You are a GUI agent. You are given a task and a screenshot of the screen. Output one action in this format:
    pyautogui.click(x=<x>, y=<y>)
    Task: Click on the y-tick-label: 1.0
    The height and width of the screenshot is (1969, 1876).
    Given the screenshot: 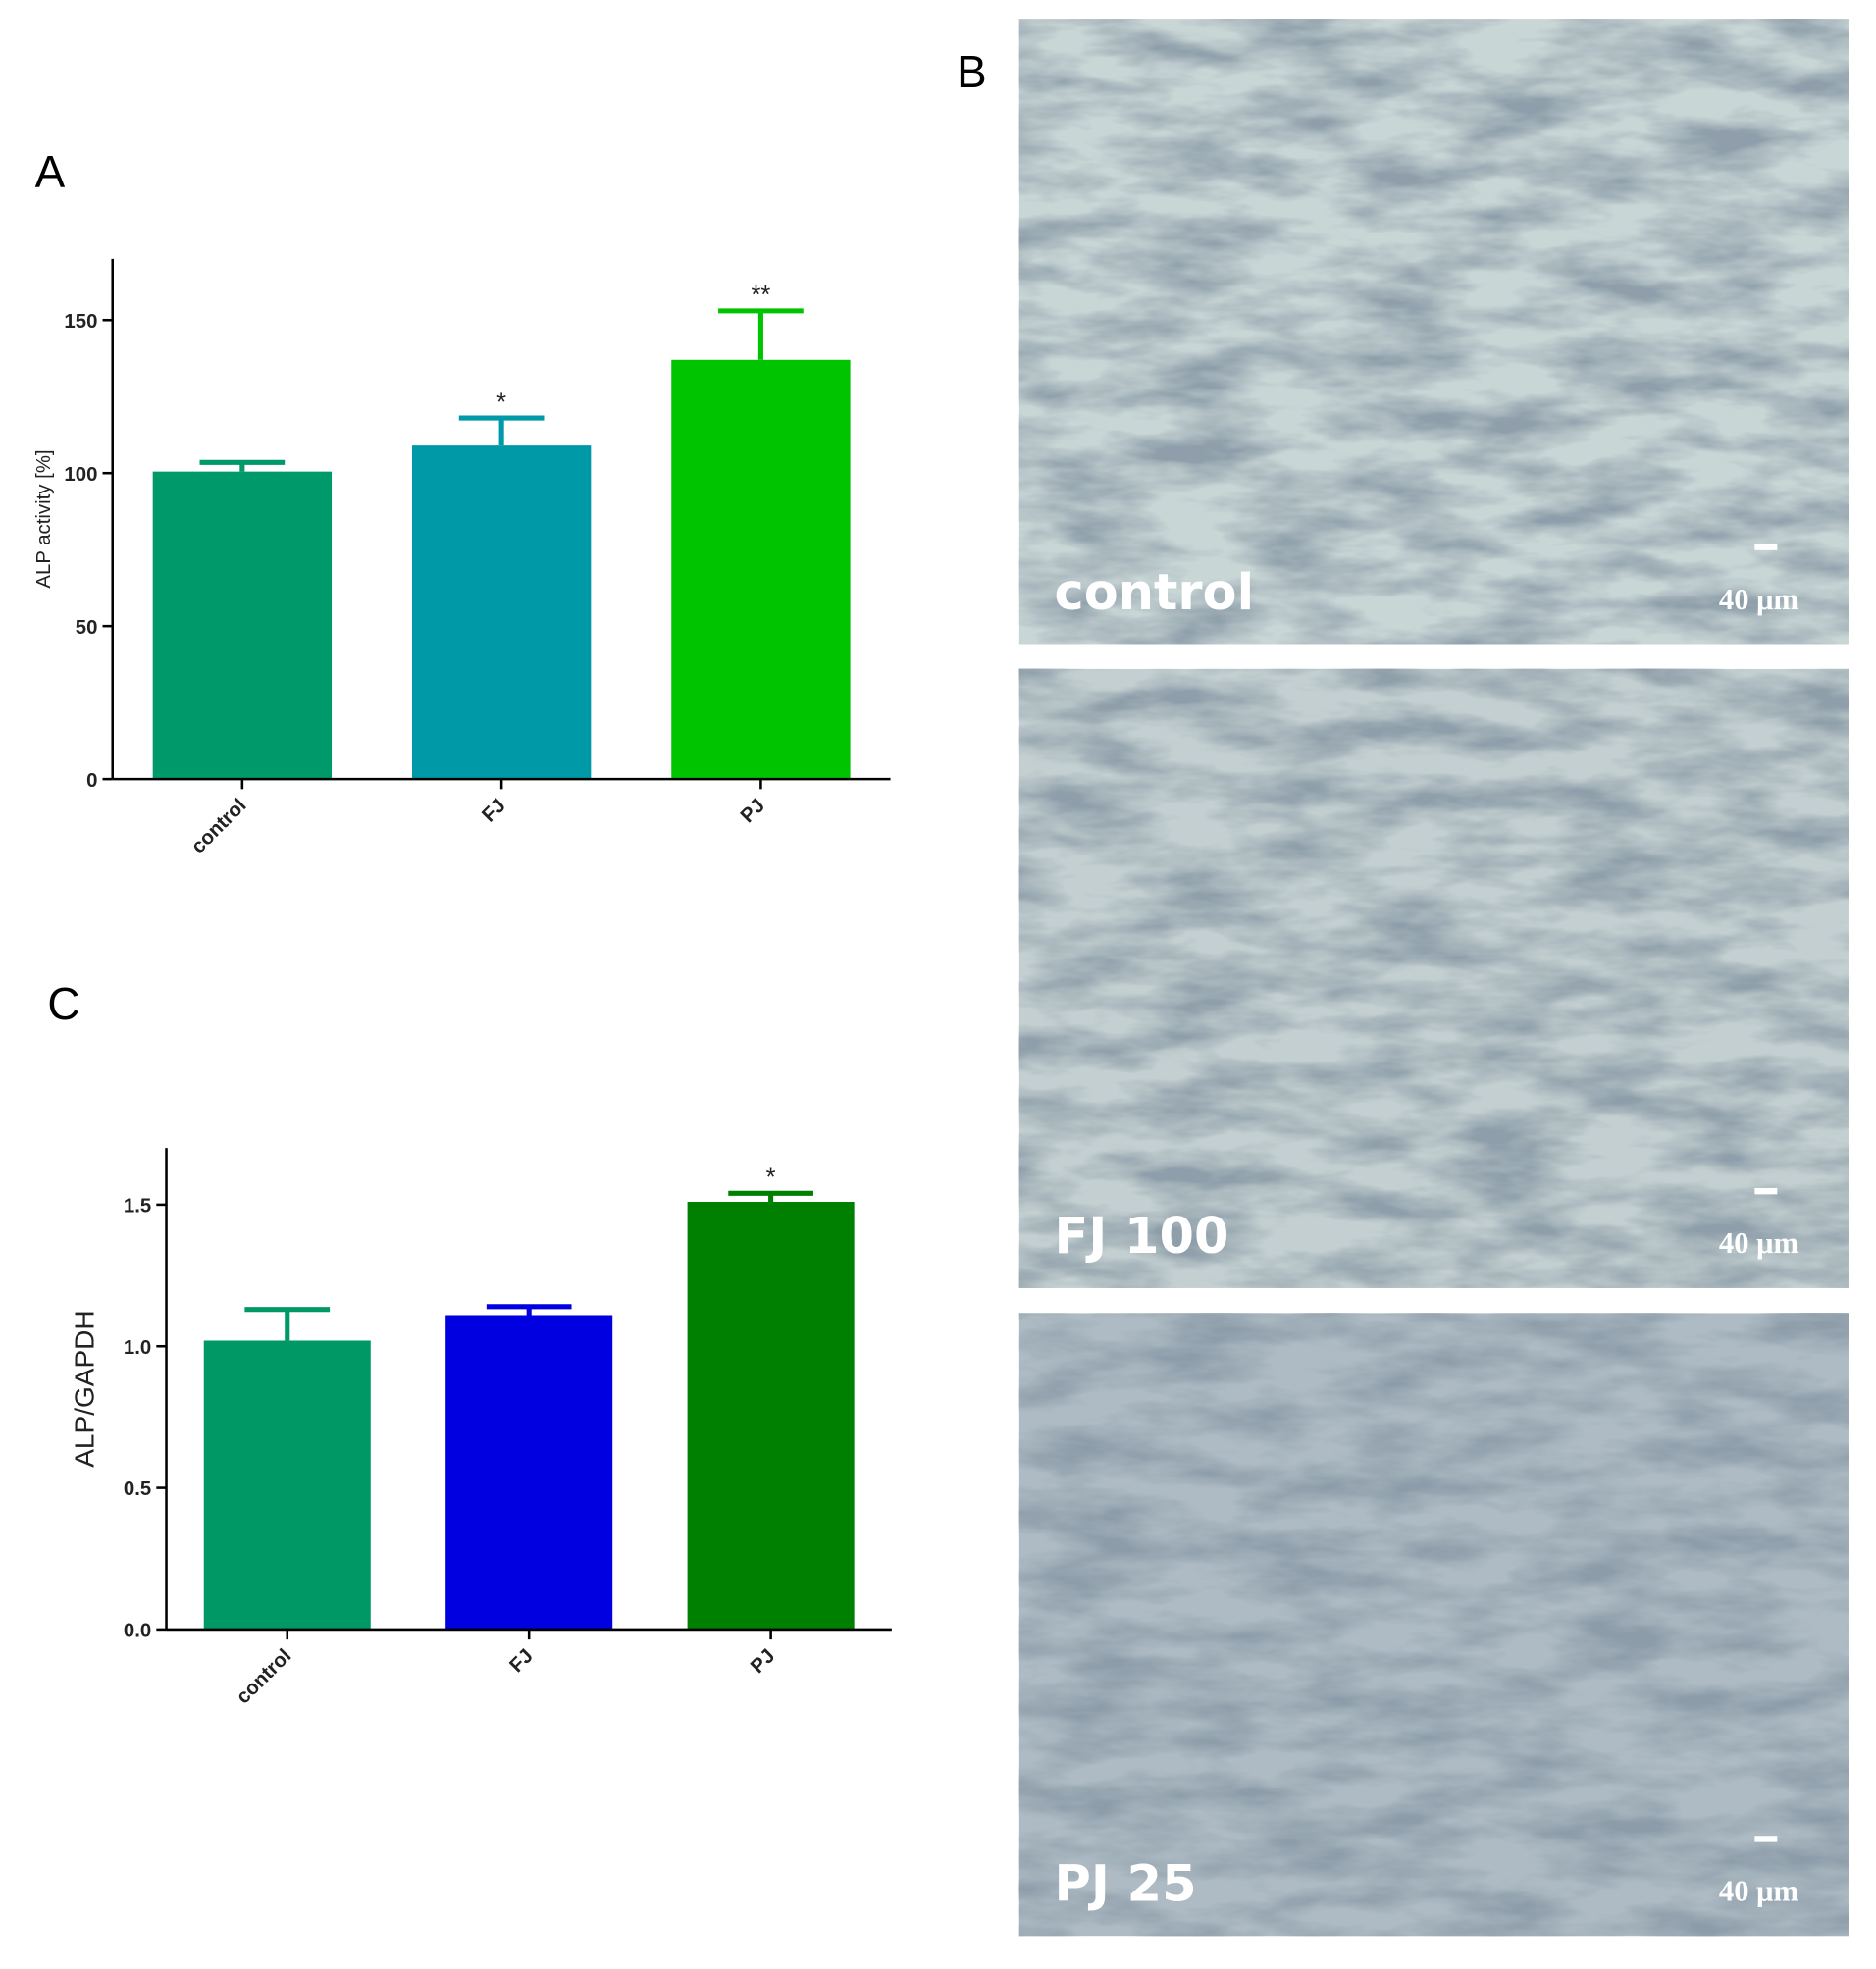 What is the action you would take?
    pyautogui.click(x=137, y=1348)
    